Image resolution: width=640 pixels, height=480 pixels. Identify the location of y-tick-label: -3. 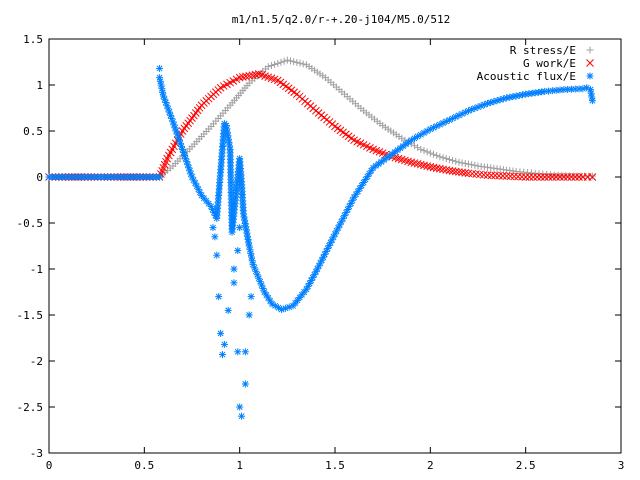
(36, 453).